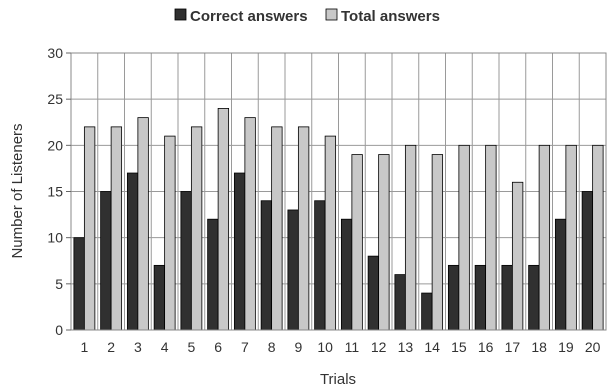  Describe the element at coordinates (539, 347) in the screenshot. I see `x-tick-label: 18` at that location.